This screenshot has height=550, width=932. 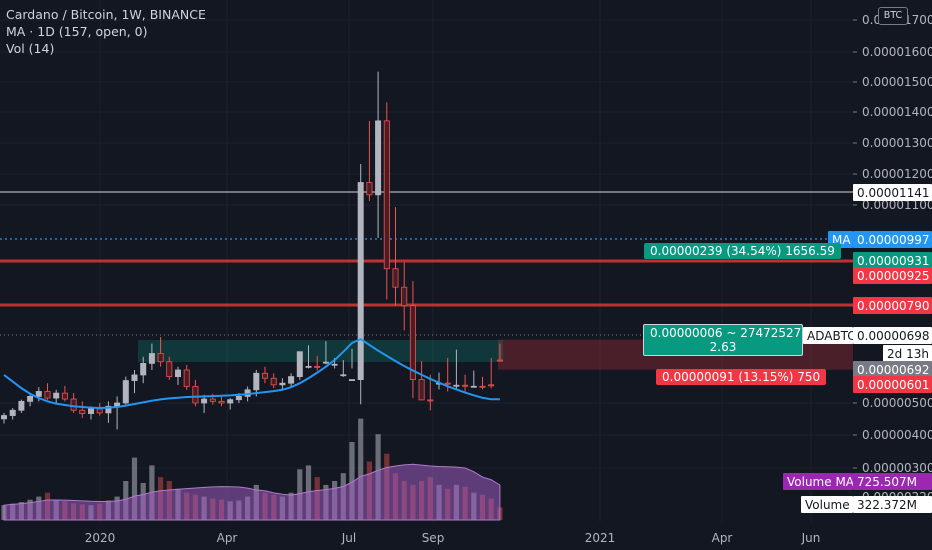 I want to click on price-tag-1141: 0.00001141, so click(x=893, y=193).